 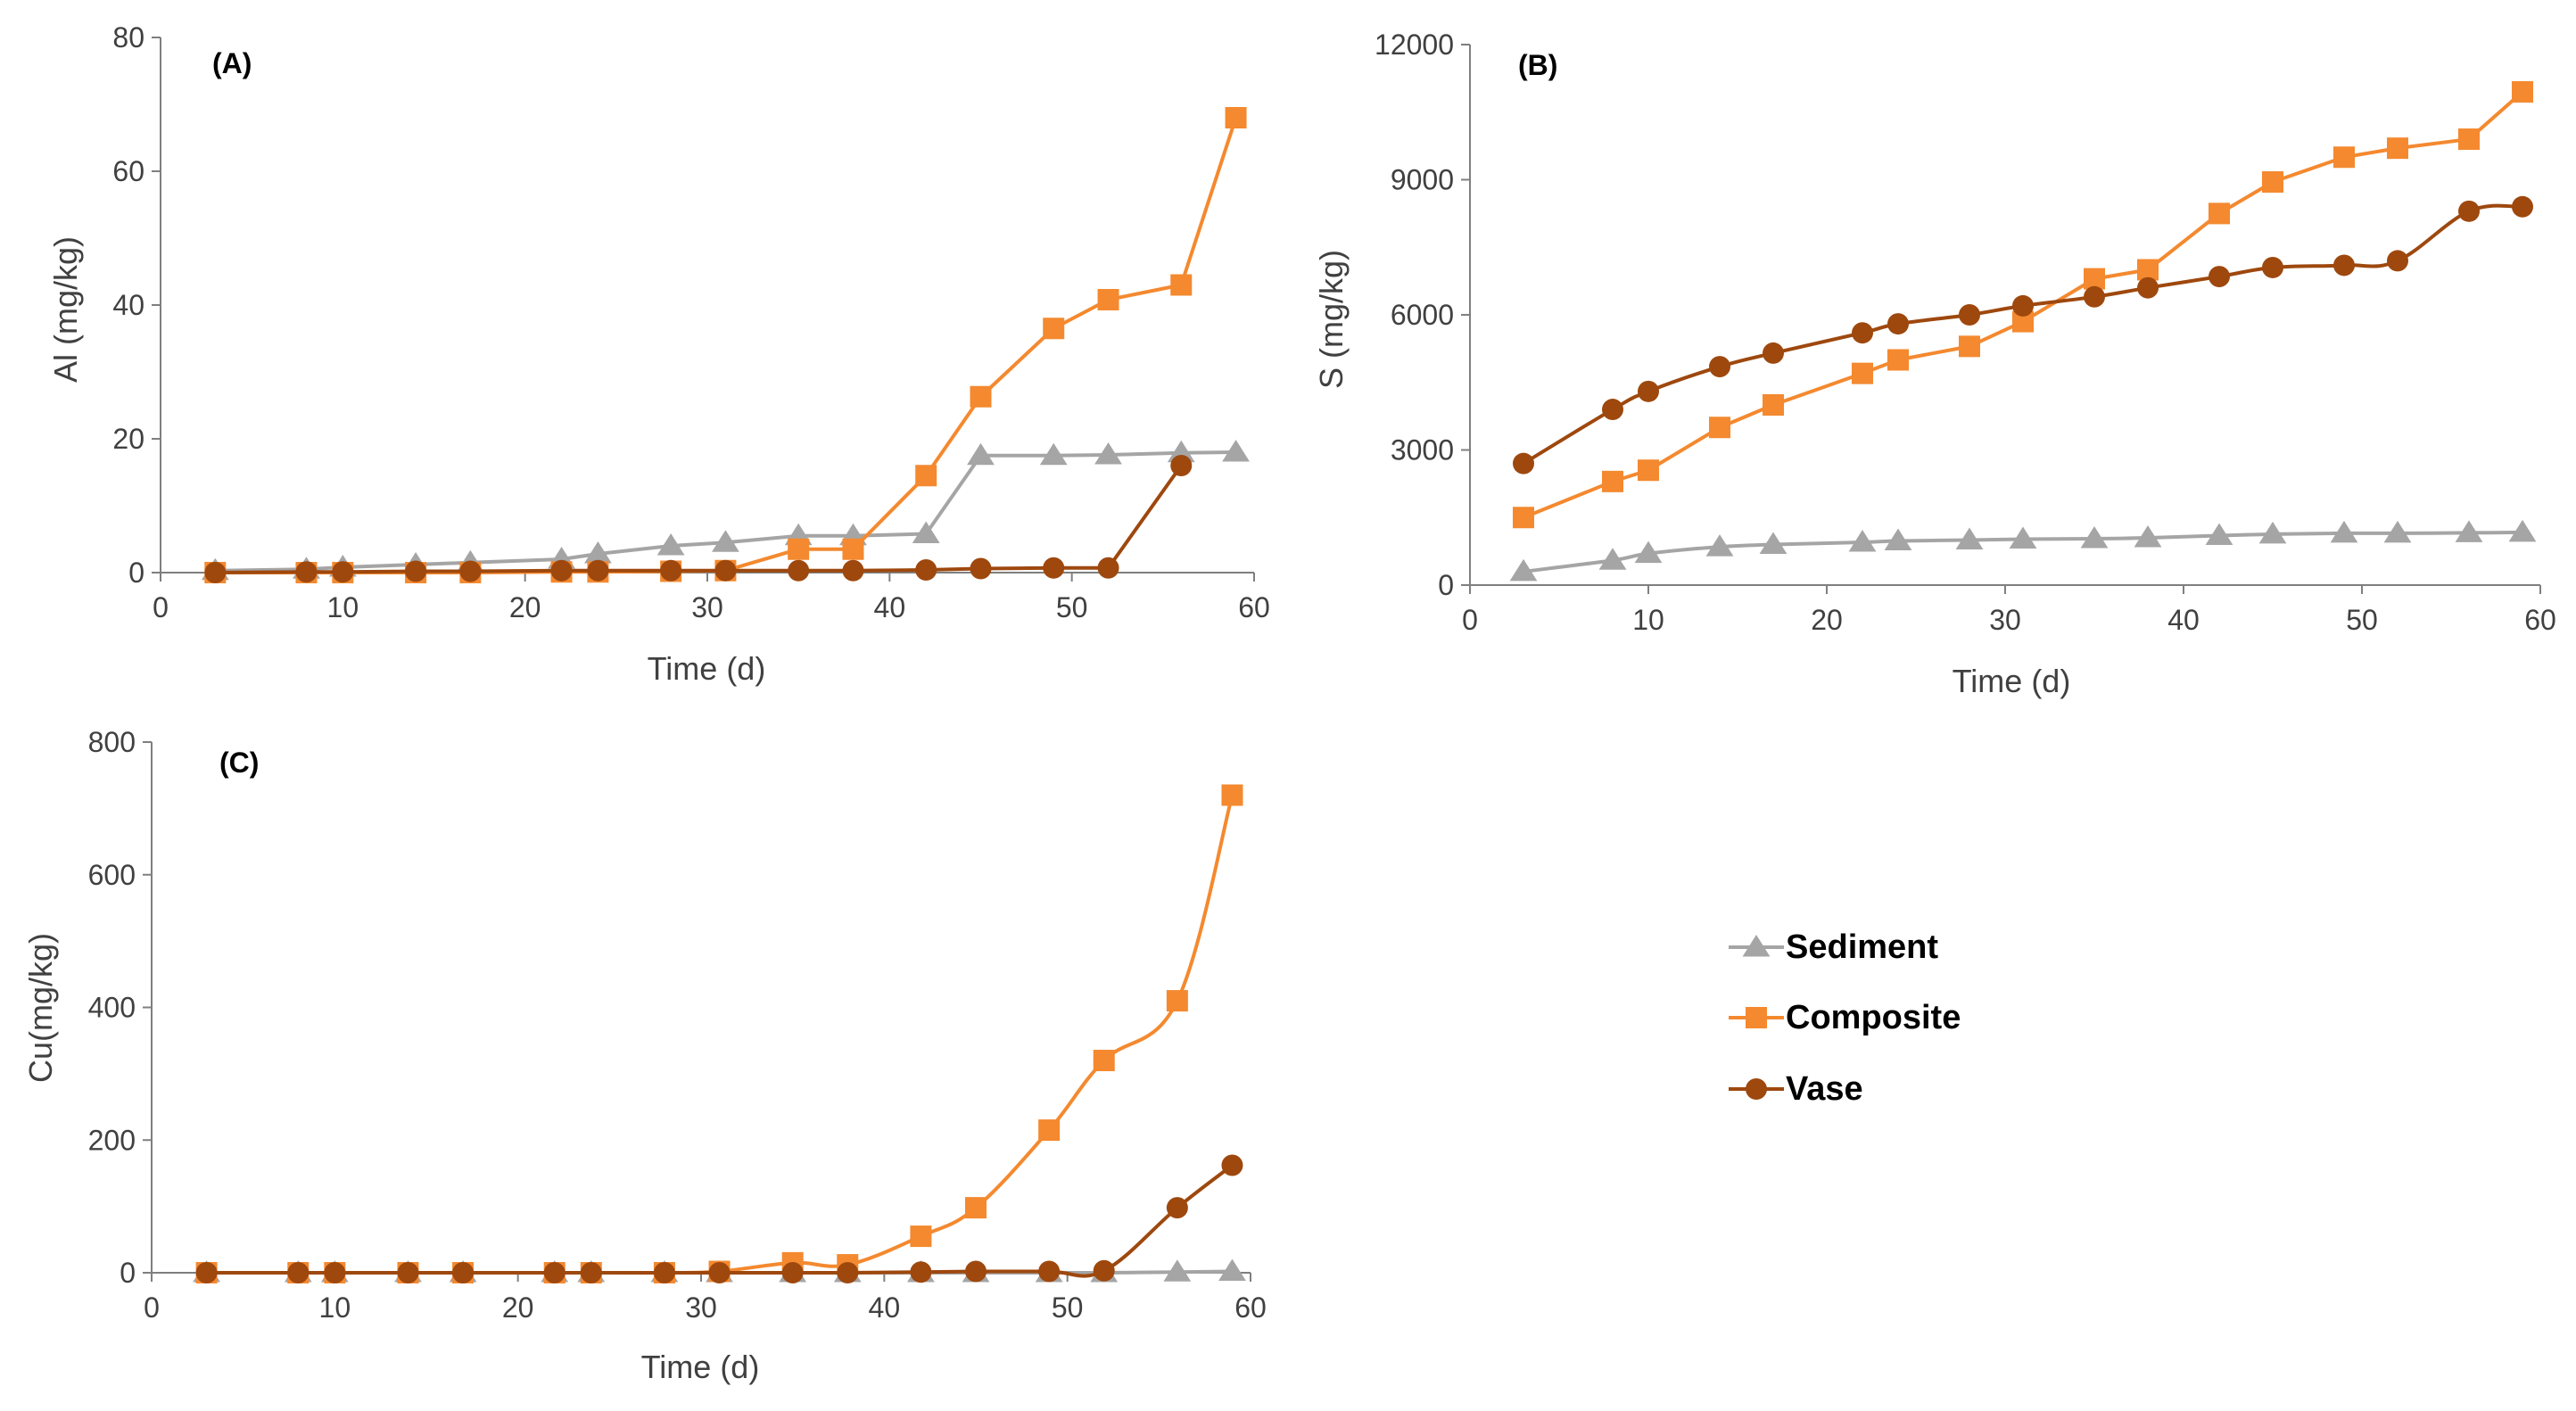 I want to click on panel-b-ytick-label: 6000, so click(x=1423, y=315).